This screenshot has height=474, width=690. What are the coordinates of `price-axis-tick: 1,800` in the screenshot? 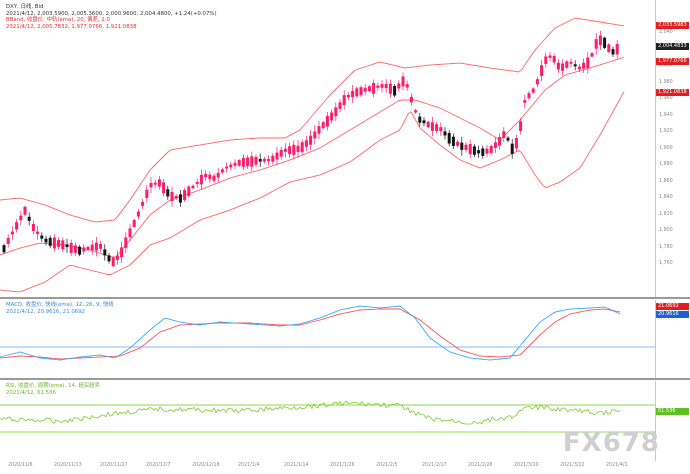 It's located at (666, 230).